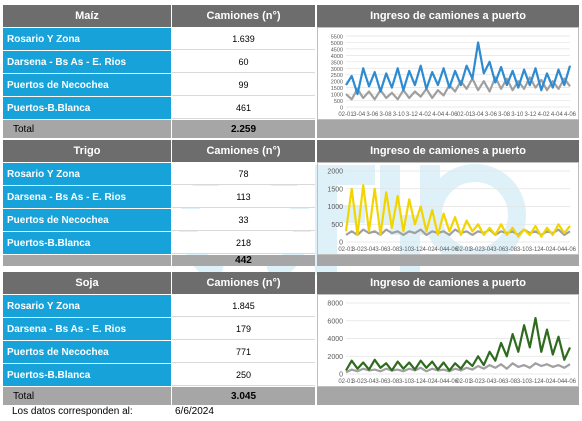 The width and height of the screenshot is (582, 421). I want to click on y-tick-label: 5000, so click(337, 44).